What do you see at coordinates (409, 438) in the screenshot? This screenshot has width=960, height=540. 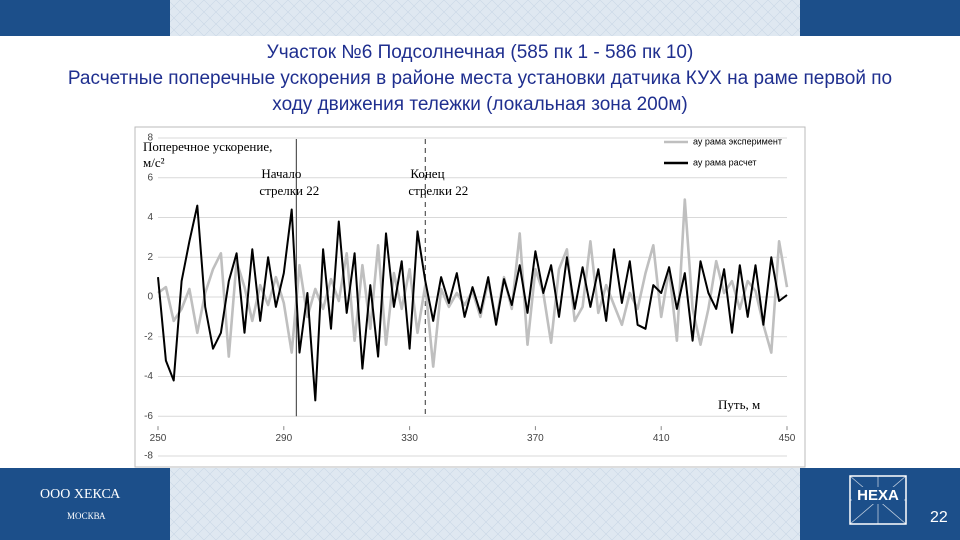 I see `x-tick-label: 330` at bounding box center [409, 438].